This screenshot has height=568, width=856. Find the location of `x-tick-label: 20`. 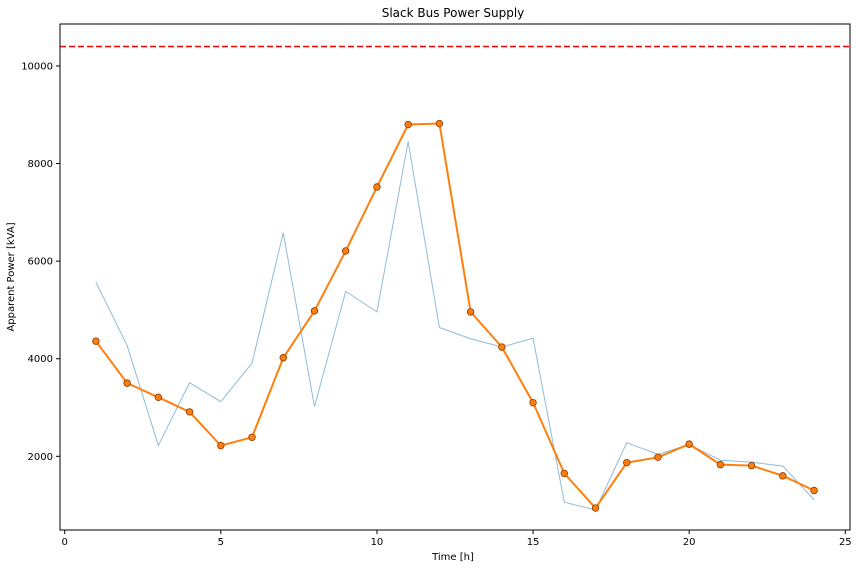

x-tick-label: 20 is located at coordinates (689, 542).